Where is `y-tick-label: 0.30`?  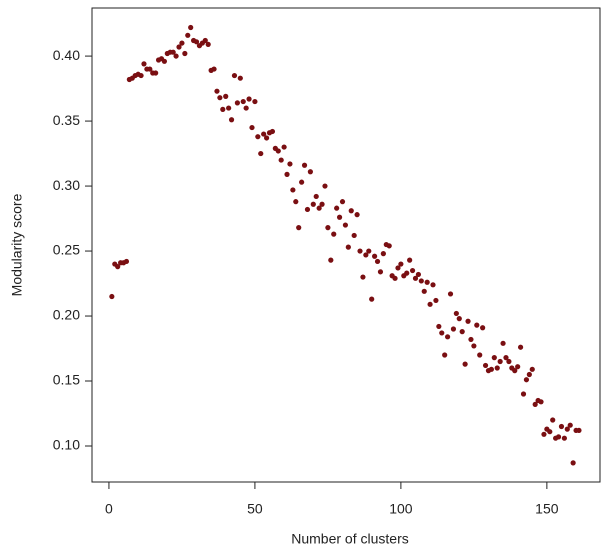
y-tick-label: 0.30 is located at coordinates (66, 185).